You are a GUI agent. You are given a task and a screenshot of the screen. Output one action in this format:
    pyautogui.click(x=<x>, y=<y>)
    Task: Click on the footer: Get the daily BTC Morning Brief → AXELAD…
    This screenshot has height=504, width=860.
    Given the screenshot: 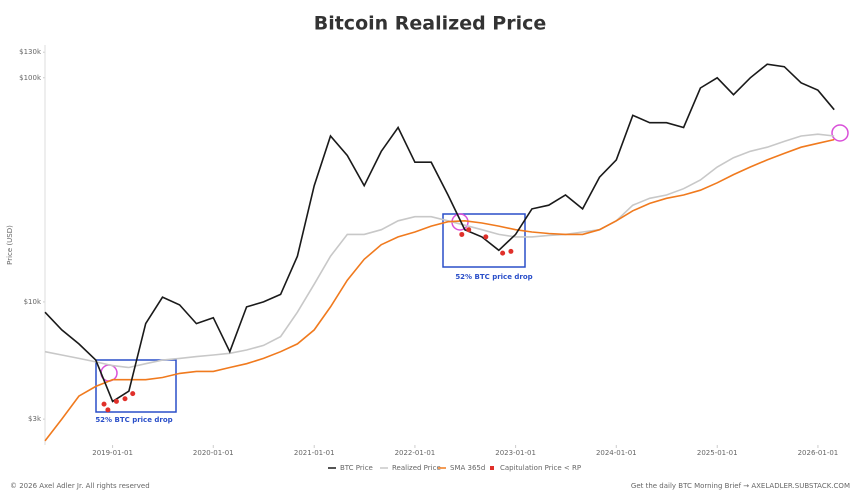 What is the action you would take?
    pyautogui.click(x=740, y=486)
    